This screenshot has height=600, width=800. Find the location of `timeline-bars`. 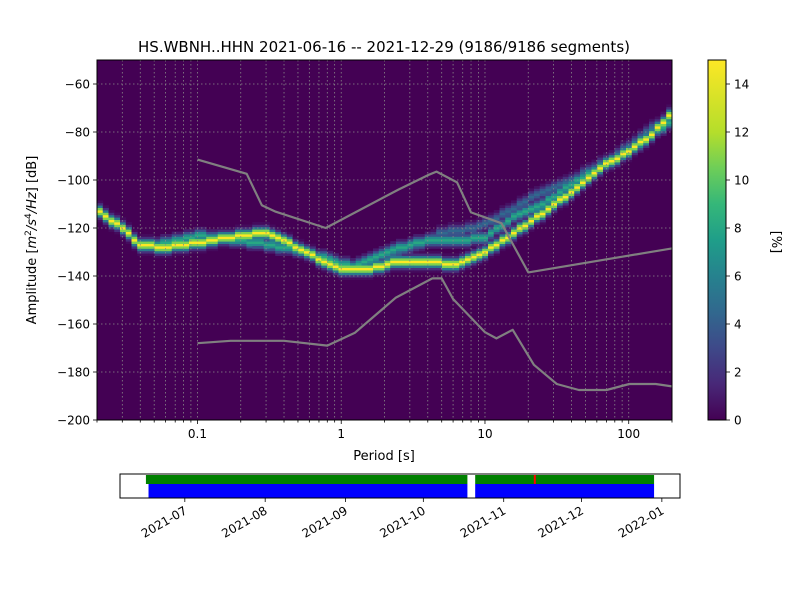

timeline-bars is located at coordinates (400, 486).